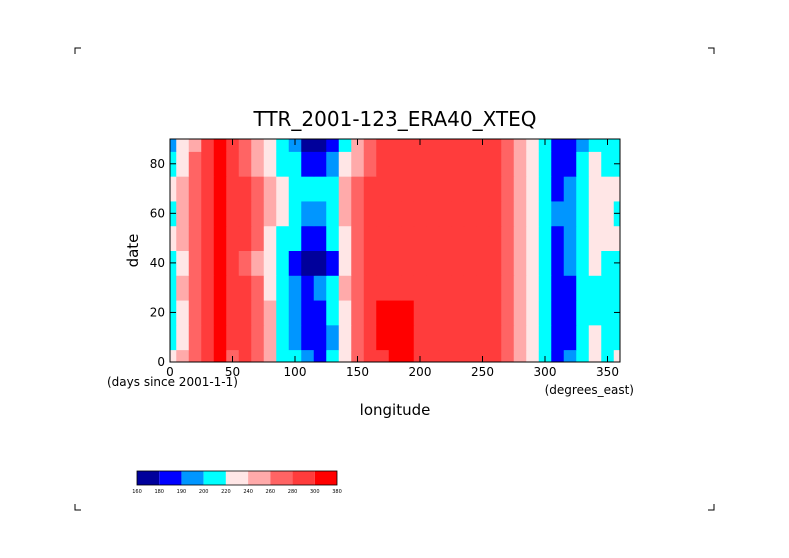 The image size is (789, 558). Describe the element at coordinates (293, 492) in the screenshot. I see `colorbar-label: 280` at that location.